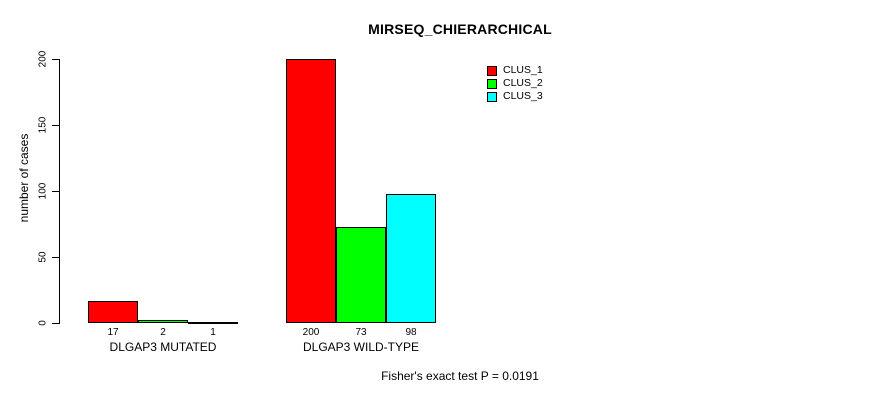 This screenshot has height=400, width=890. What do you see at coordinates (43, 191) in the screenshot?
I see `y-axis-tick-label: 100` at bounding box center [43, 191].